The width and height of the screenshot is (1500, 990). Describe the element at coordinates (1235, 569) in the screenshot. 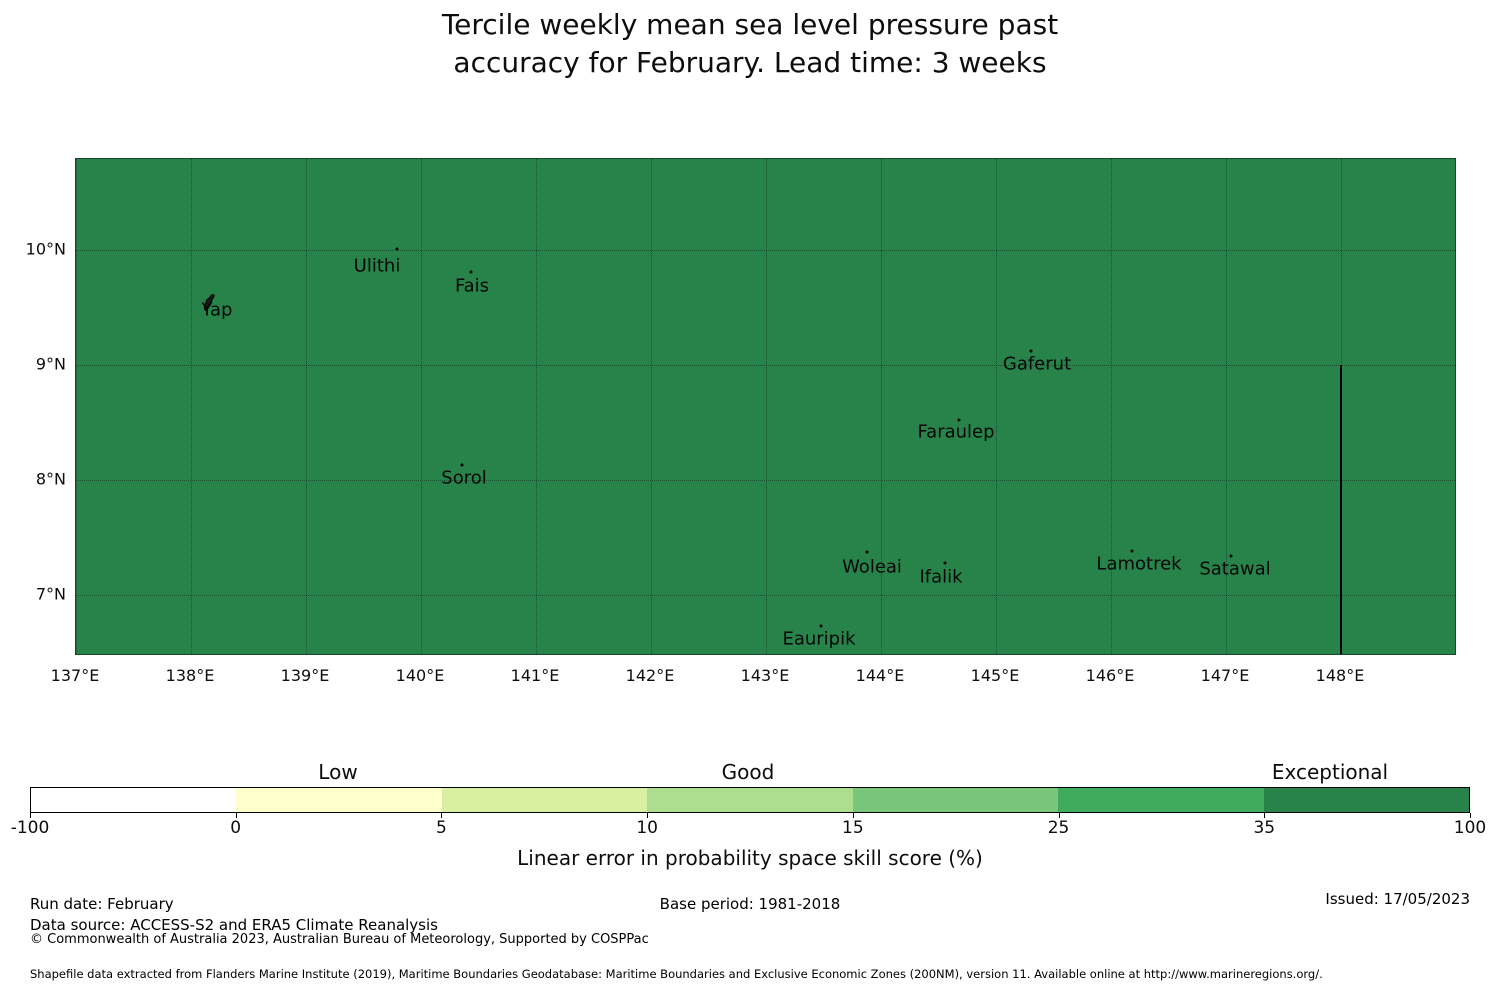

I see `island-label-satawal: Satawal` at that location.